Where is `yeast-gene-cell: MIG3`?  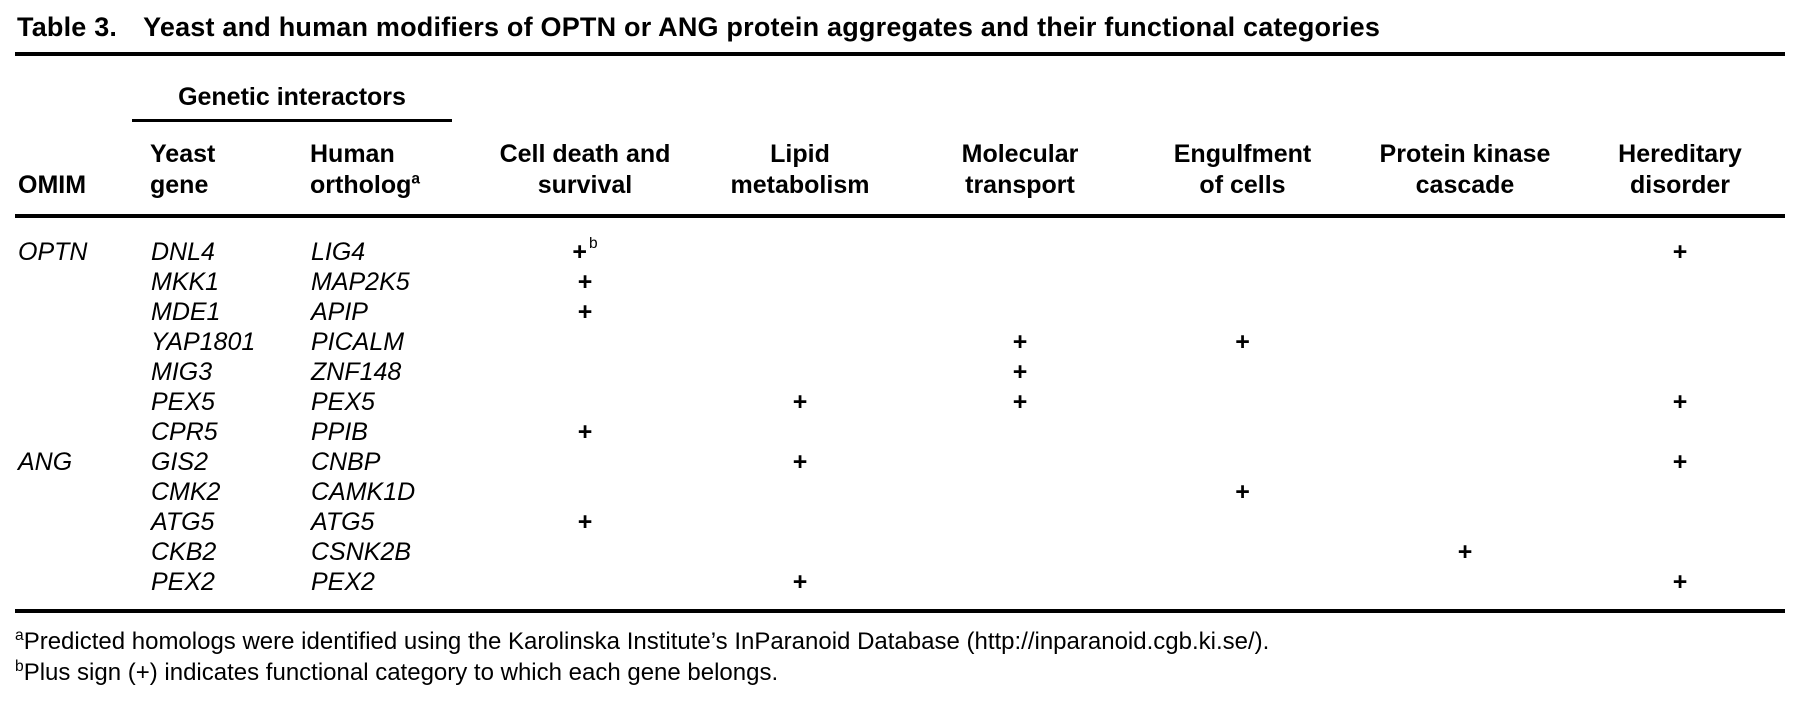 yeast-gene-cell: MIG3 is located at coordinates (182, 372).